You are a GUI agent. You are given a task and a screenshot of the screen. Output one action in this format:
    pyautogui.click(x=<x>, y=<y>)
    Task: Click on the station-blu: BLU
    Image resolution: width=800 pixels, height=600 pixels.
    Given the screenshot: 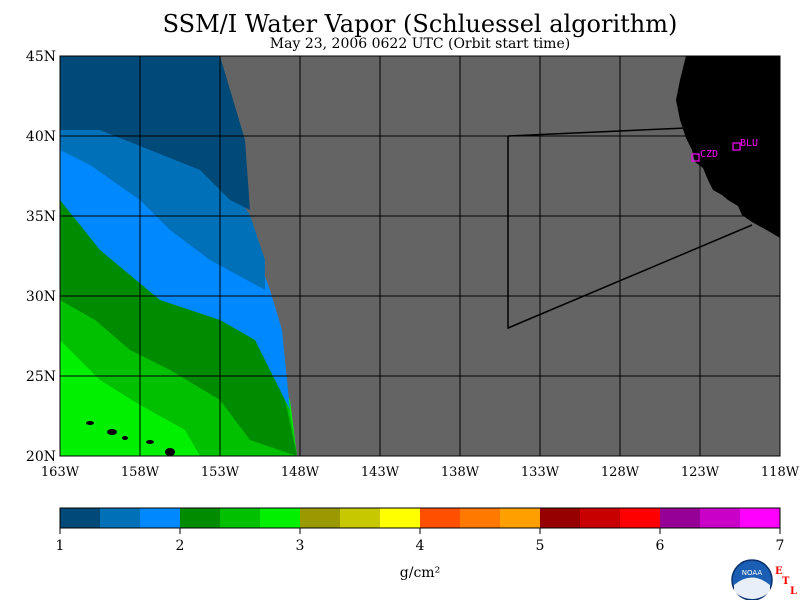 What is the action you would take?
    pyautogui.click(x=745, y=144)
    